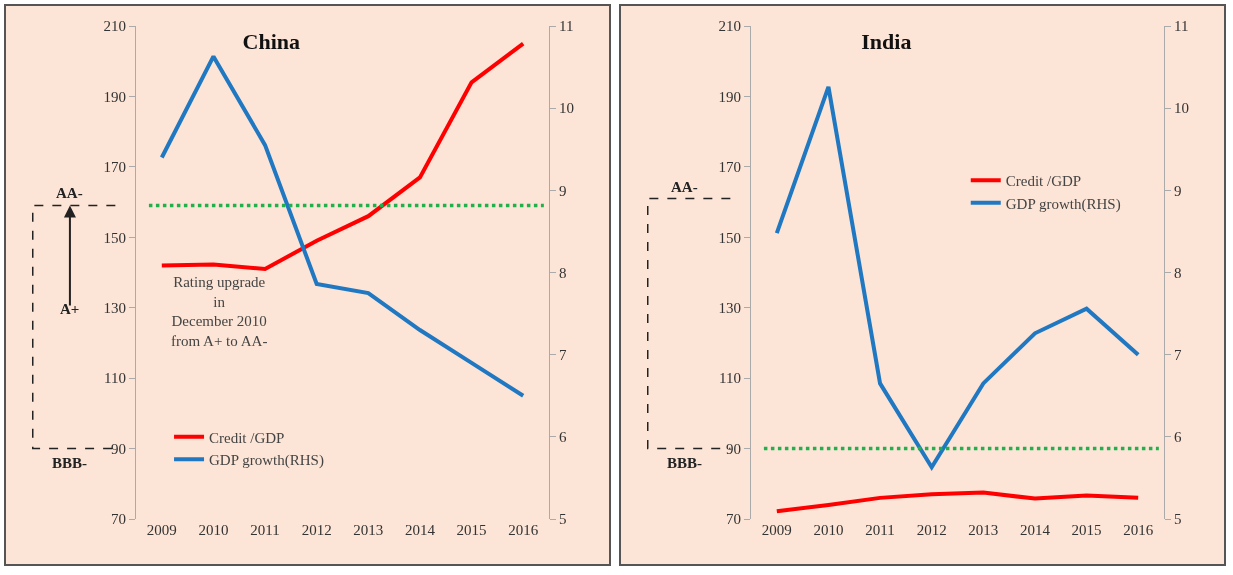 The width and height of the screenshot is (1233, 575). Describe the element at coordinates (271, 42) in the screenshot. I see `chart-title: China` at that location.